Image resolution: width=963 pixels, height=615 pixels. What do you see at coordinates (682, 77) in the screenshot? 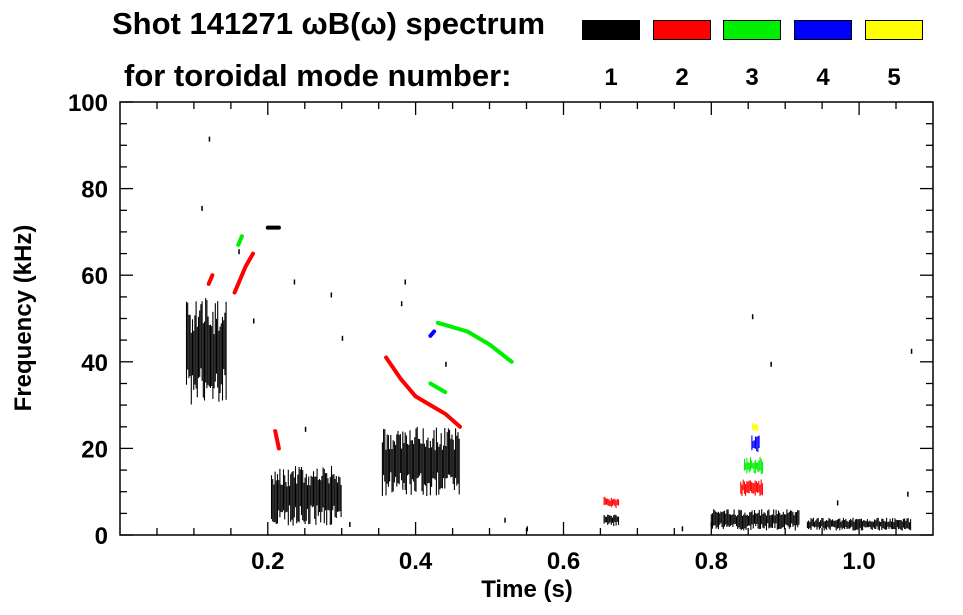
I see `legend-label-2: 2` at bounding box center [682, 77].